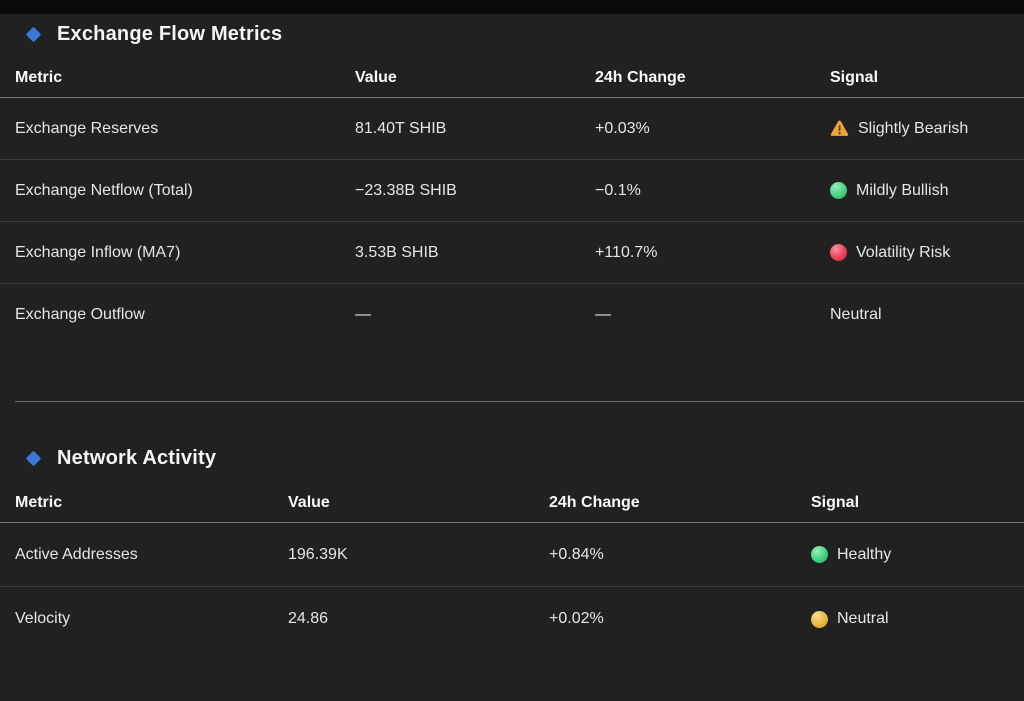  Describe the element at coordinates (308, 618) in the screenshot. I see `value-cell: 24.86` at that location.